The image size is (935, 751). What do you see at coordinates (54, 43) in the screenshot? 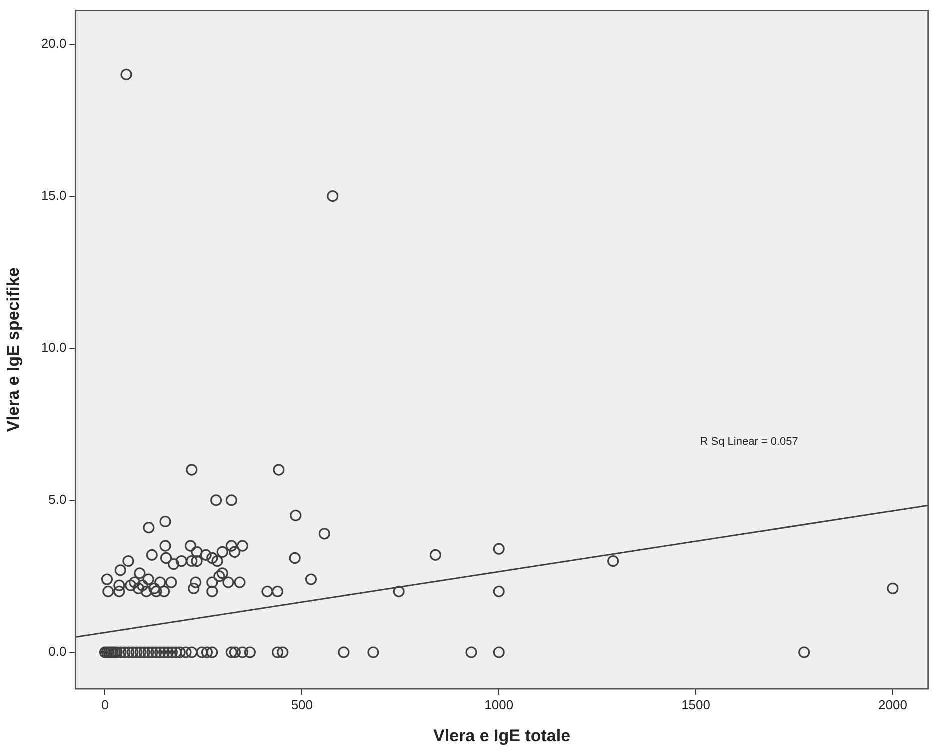
I see `y-tick-label: 20.0` at bounding box center [54, 43].